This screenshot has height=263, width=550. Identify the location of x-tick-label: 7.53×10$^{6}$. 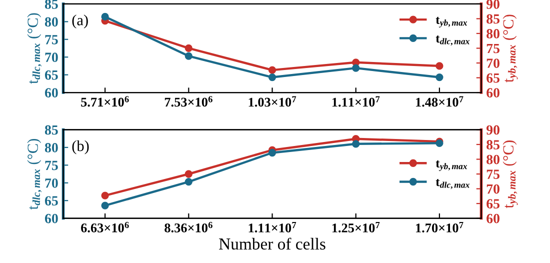
(188, 101).